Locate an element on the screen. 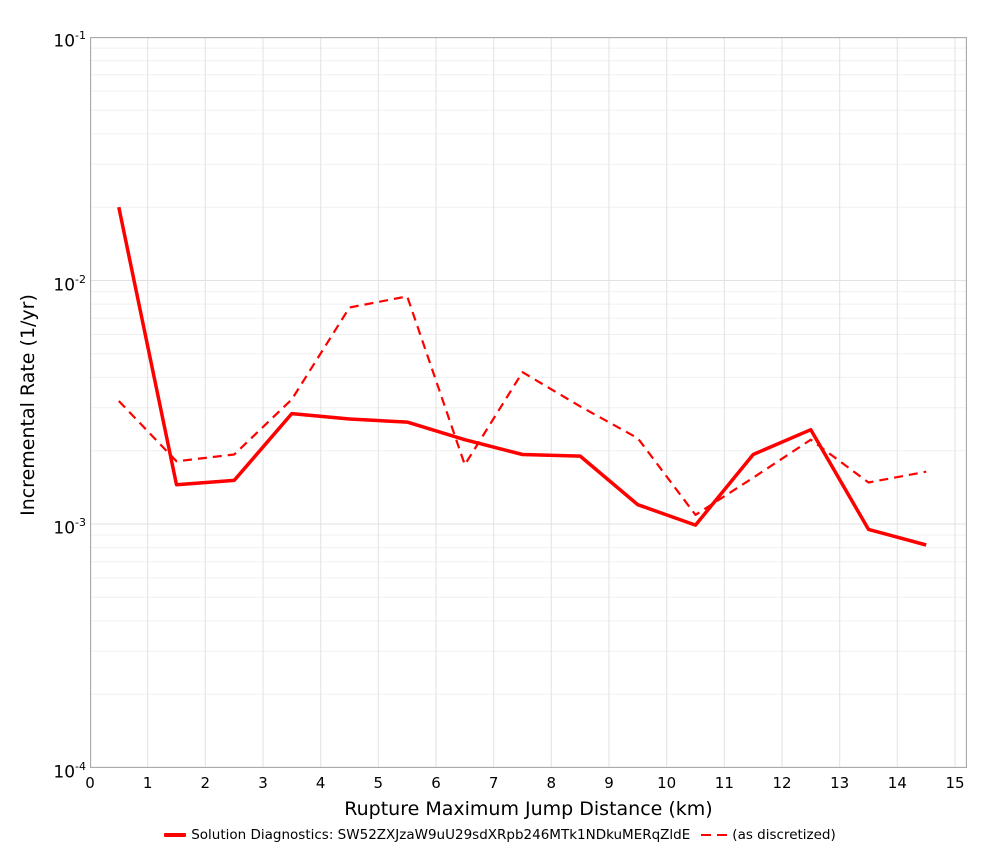 The width and height of the screenshot is (1000, 850). y-tick-label: 10⁻² is located at coordinates (69, 284).